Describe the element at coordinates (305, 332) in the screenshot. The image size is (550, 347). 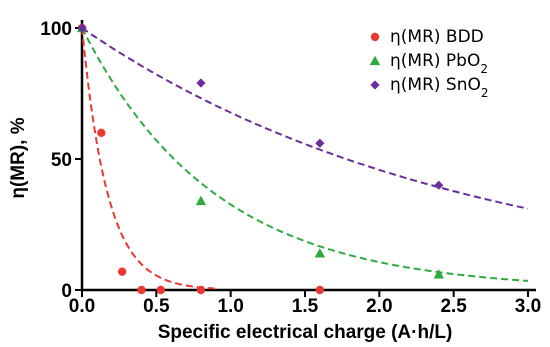
I see `x-axis-title: Specific electrical charge (A·h/L)` at that location.